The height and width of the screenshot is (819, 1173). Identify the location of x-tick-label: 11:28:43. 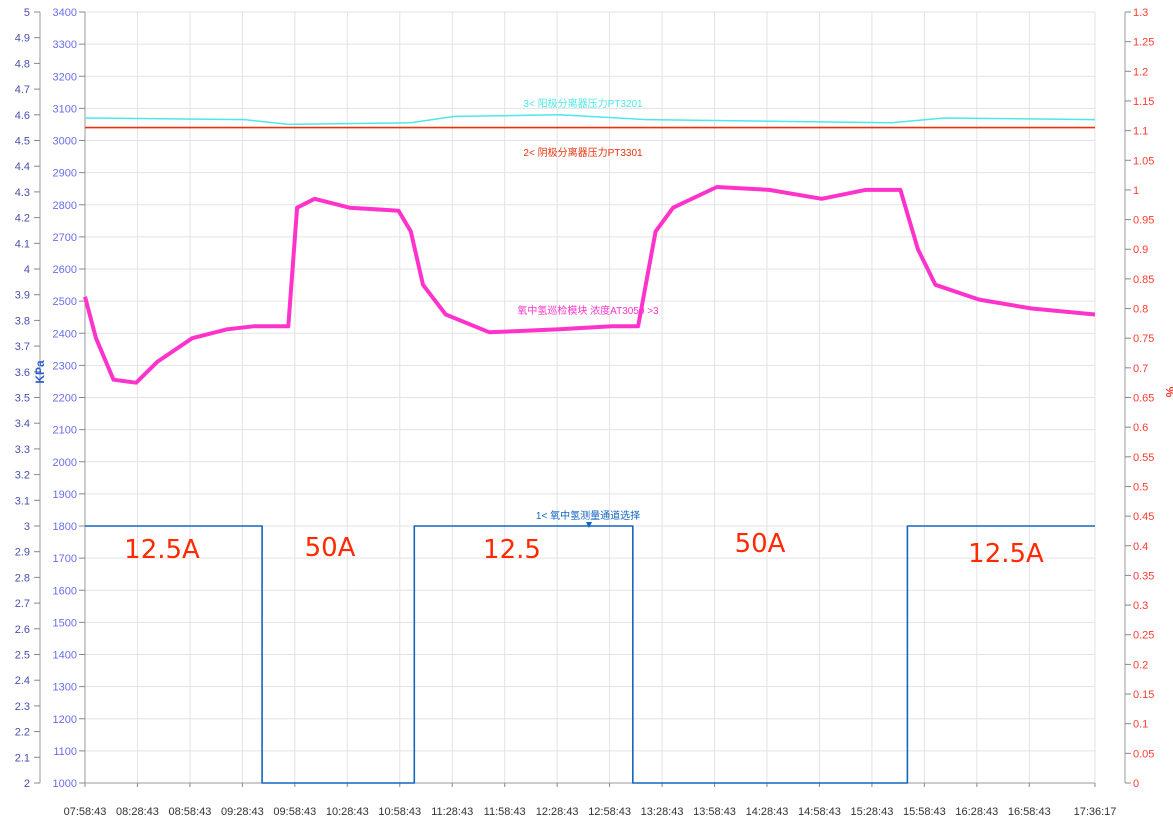
(452, 812).